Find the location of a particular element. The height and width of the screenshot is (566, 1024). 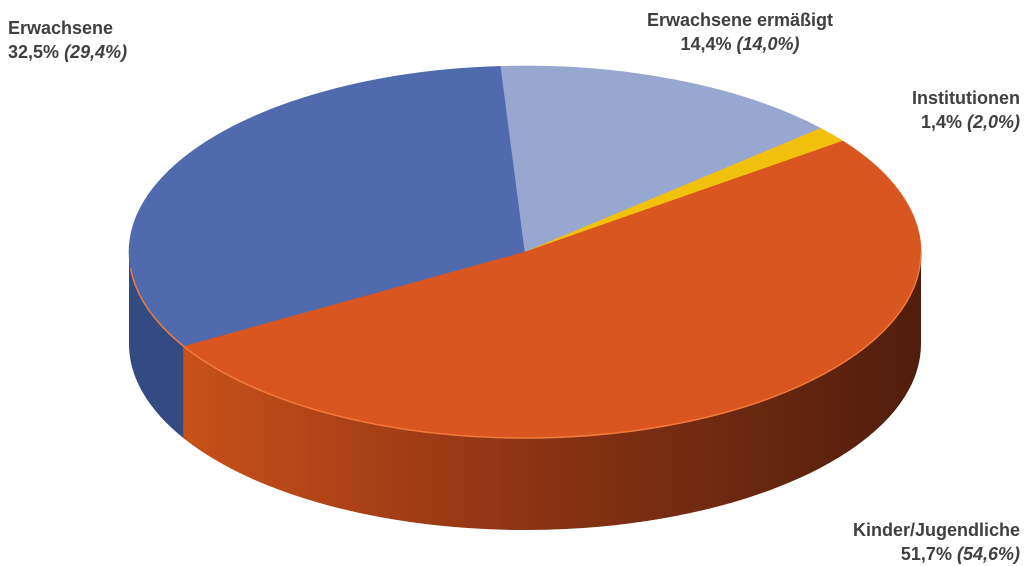

label-institutionen-previous: (2,0%) is located at coordinates (993, 122).